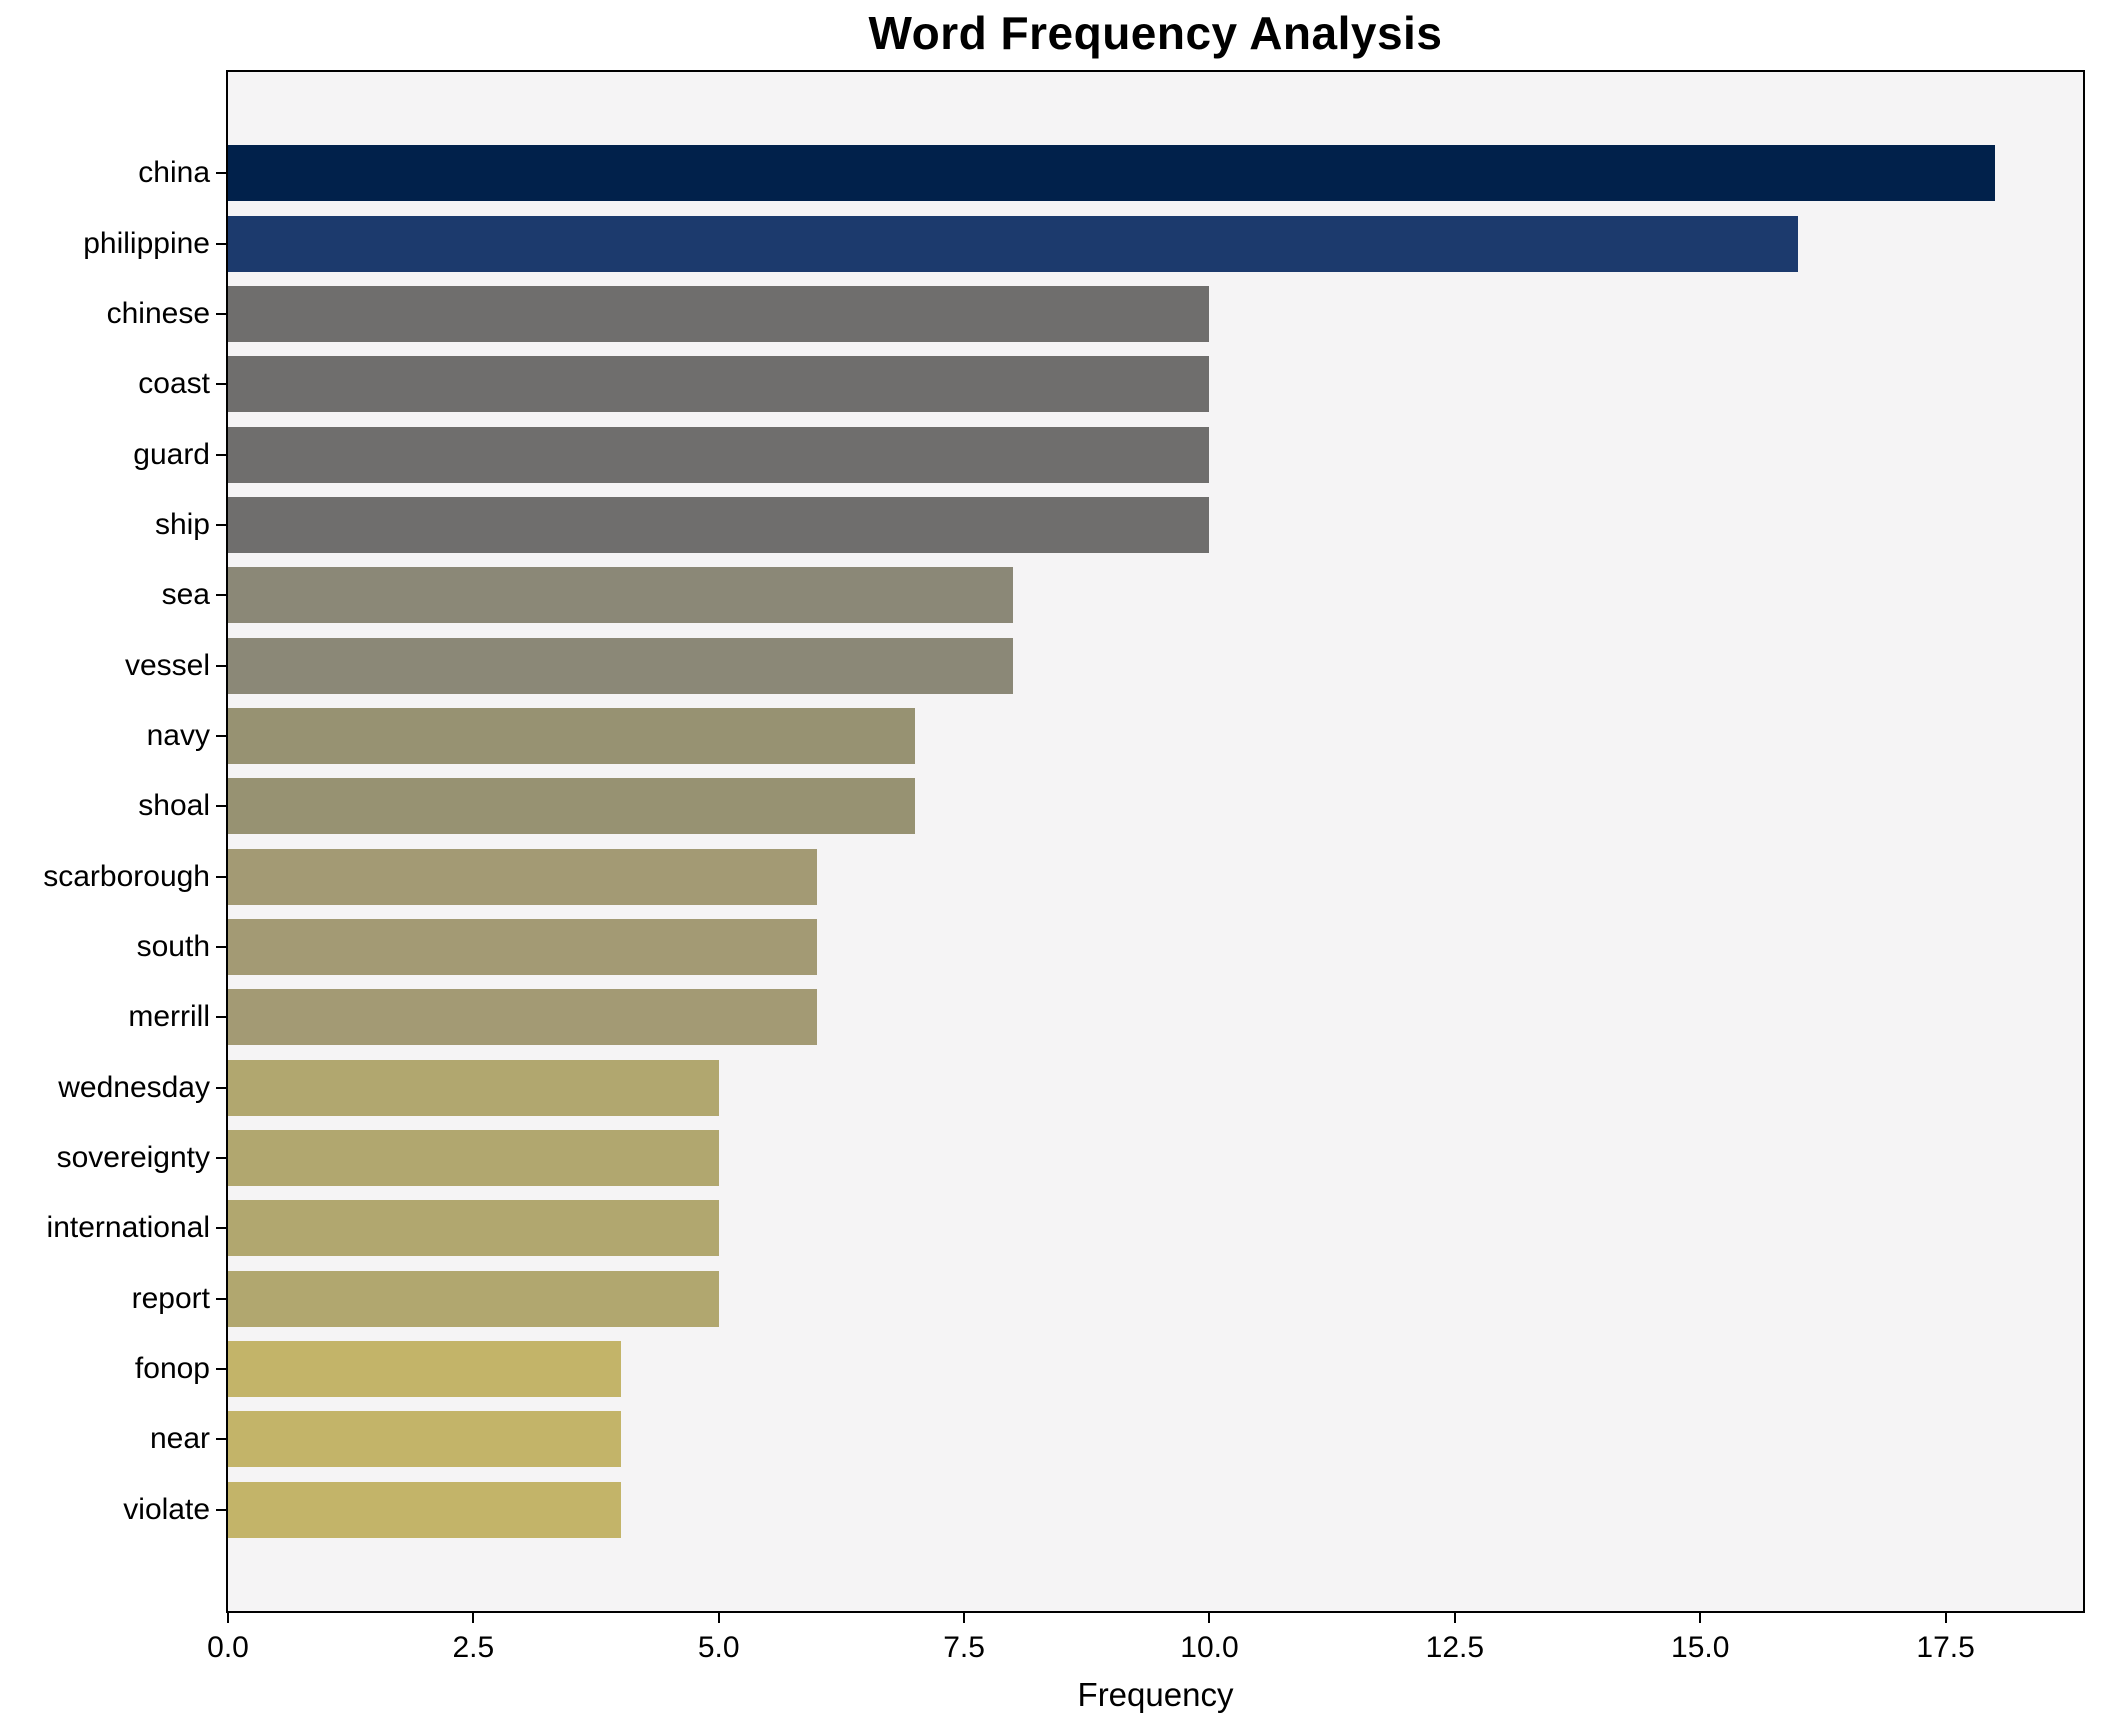 The width and height of the screenshot is (2104, 1722). I want to click on bar-wednesday, so click(473, 1087).